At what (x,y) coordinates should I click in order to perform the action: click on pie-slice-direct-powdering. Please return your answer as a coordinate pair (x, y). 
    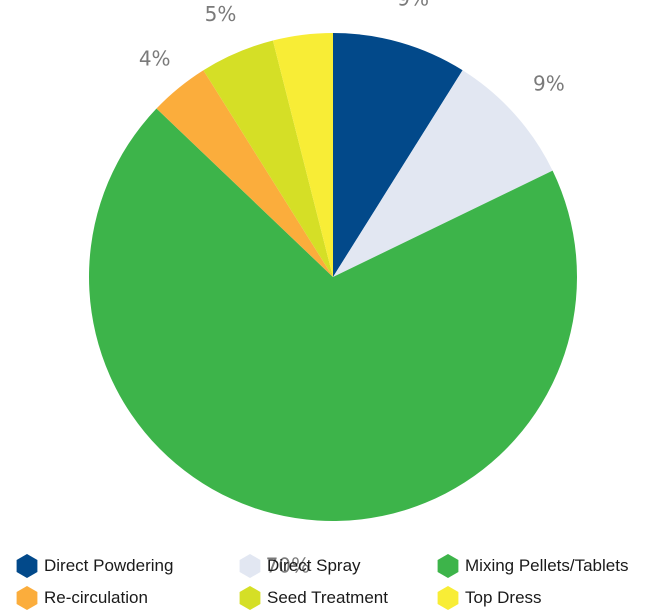
    Looking at the image, I should click on (398, 155).